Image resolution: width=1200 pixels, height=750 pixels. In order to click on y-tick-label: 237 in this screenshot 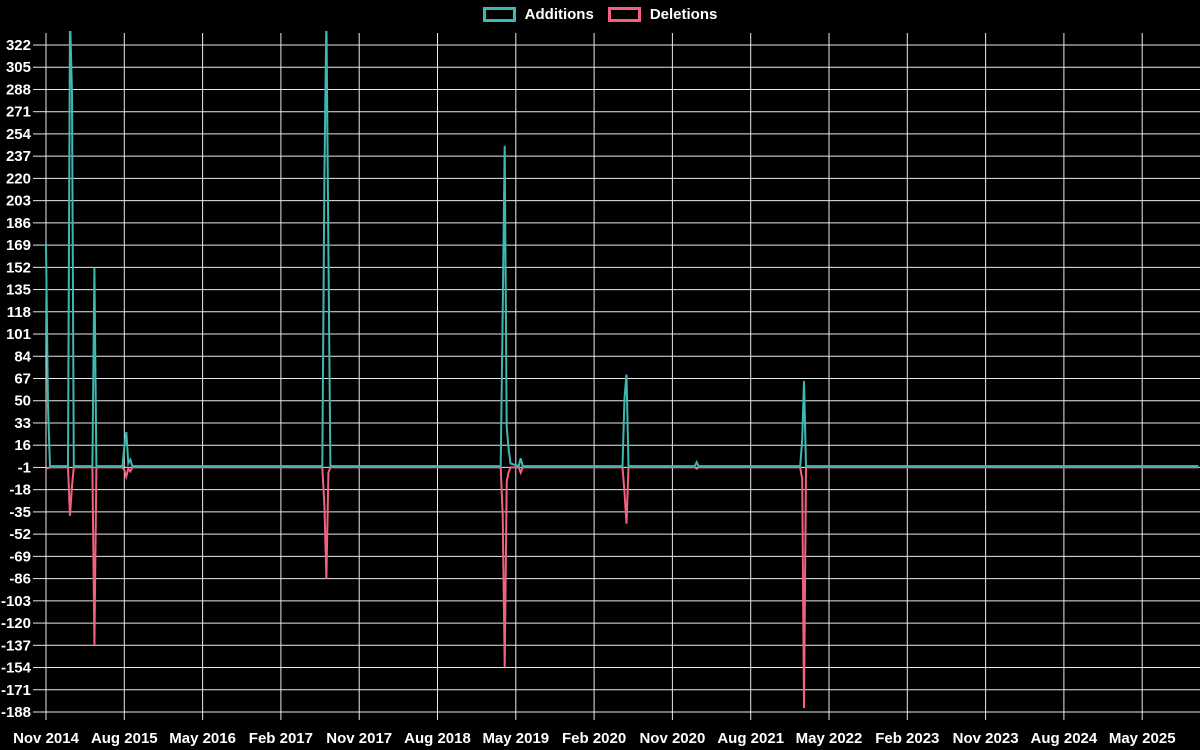, I will do `click(18, 156)`.